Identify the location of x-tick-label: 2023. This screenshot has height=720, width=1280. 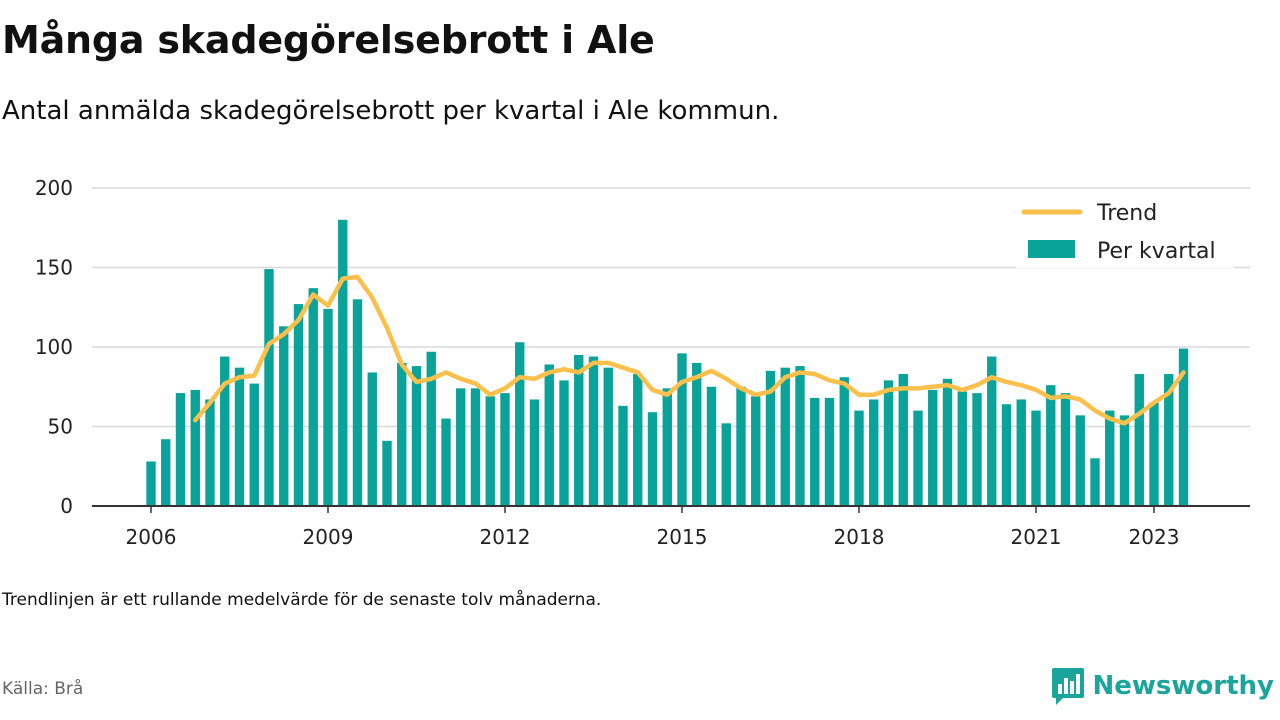
(1154, 537).